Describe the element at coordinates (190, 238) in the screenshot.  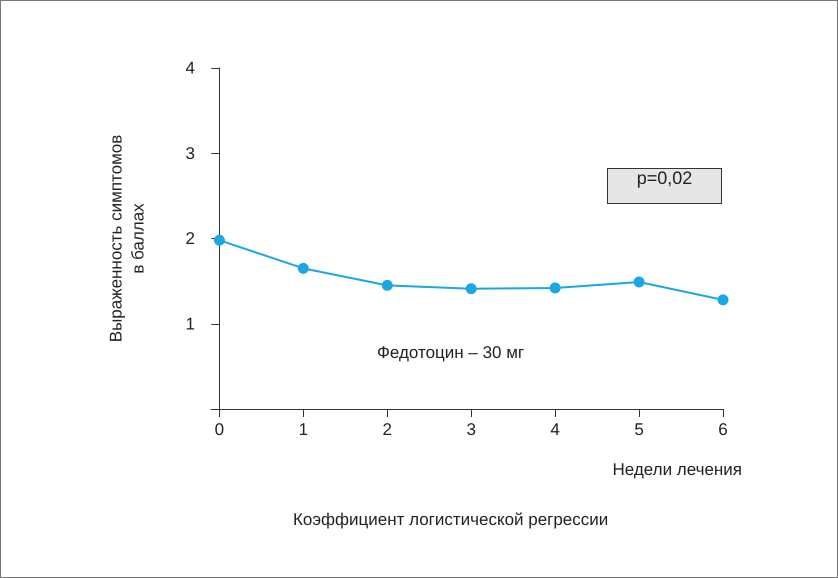
I see `y-tick-label: 2` at that location.